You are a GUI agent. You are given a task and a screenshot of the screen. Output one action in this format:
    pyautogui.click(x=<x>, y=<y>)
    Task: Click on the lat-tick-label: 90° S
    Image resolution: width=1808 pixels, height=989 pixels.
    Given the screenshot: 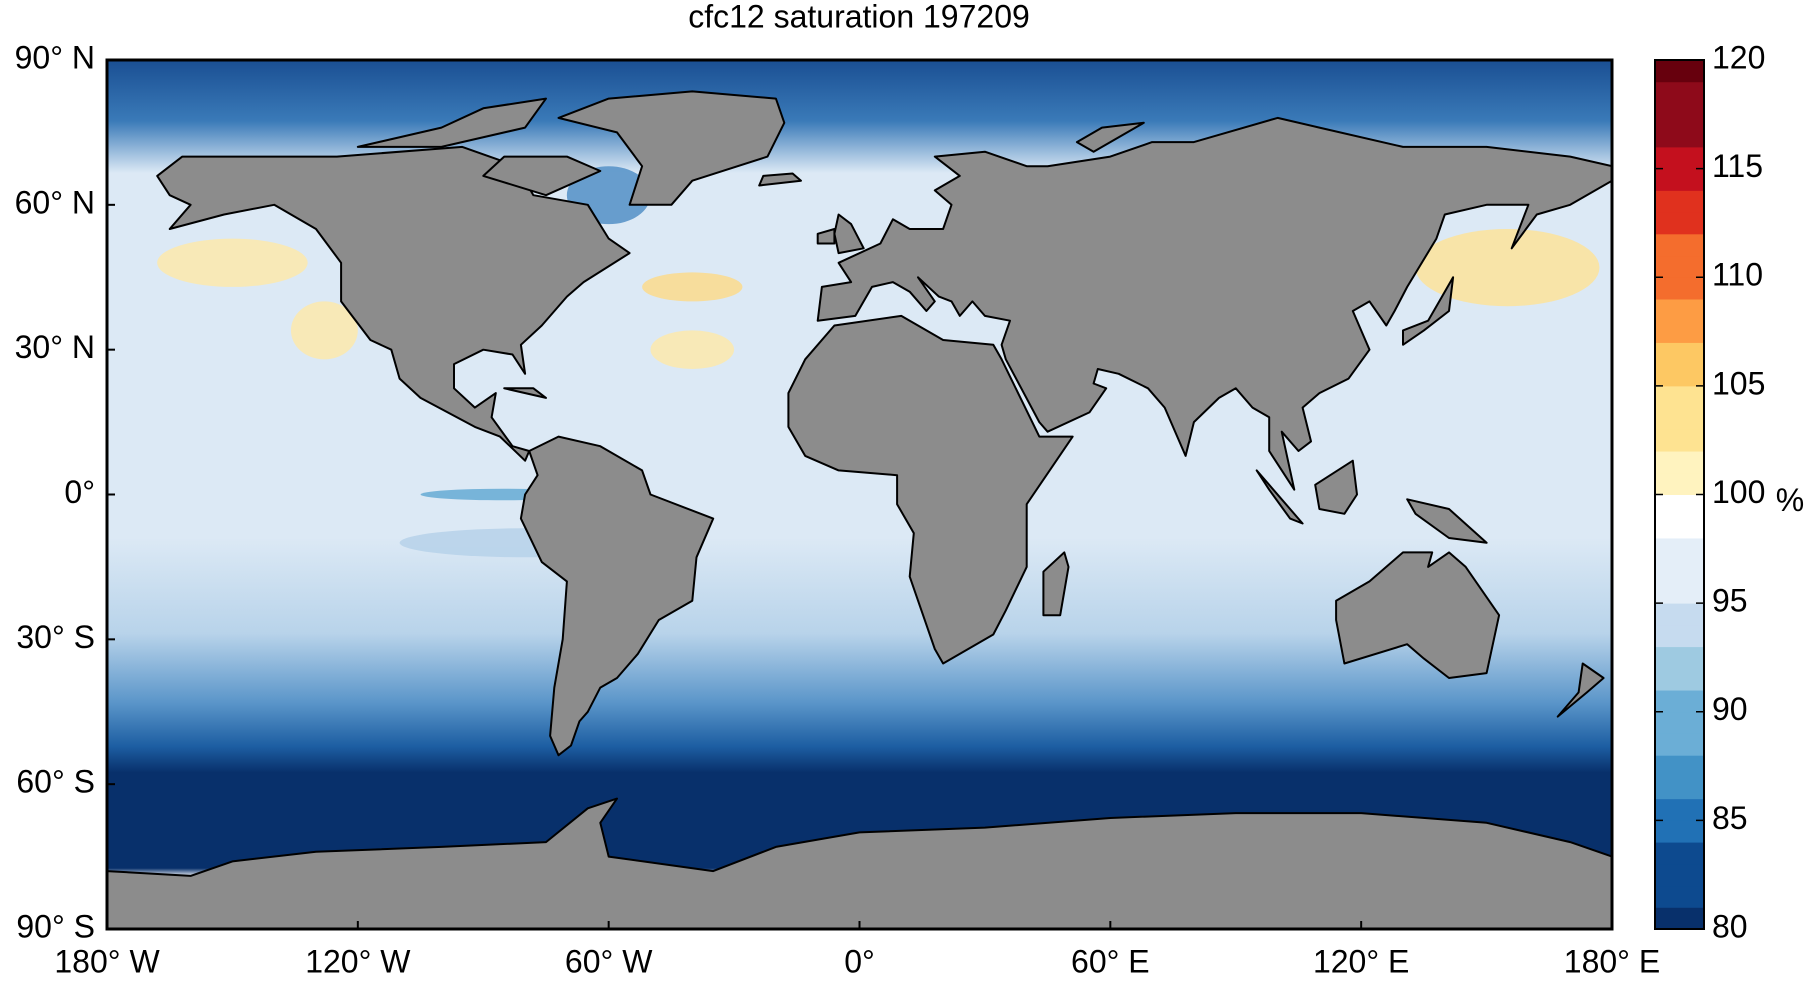 What is the action you would take?
    pyautogui.click(x=55, y=926)
    